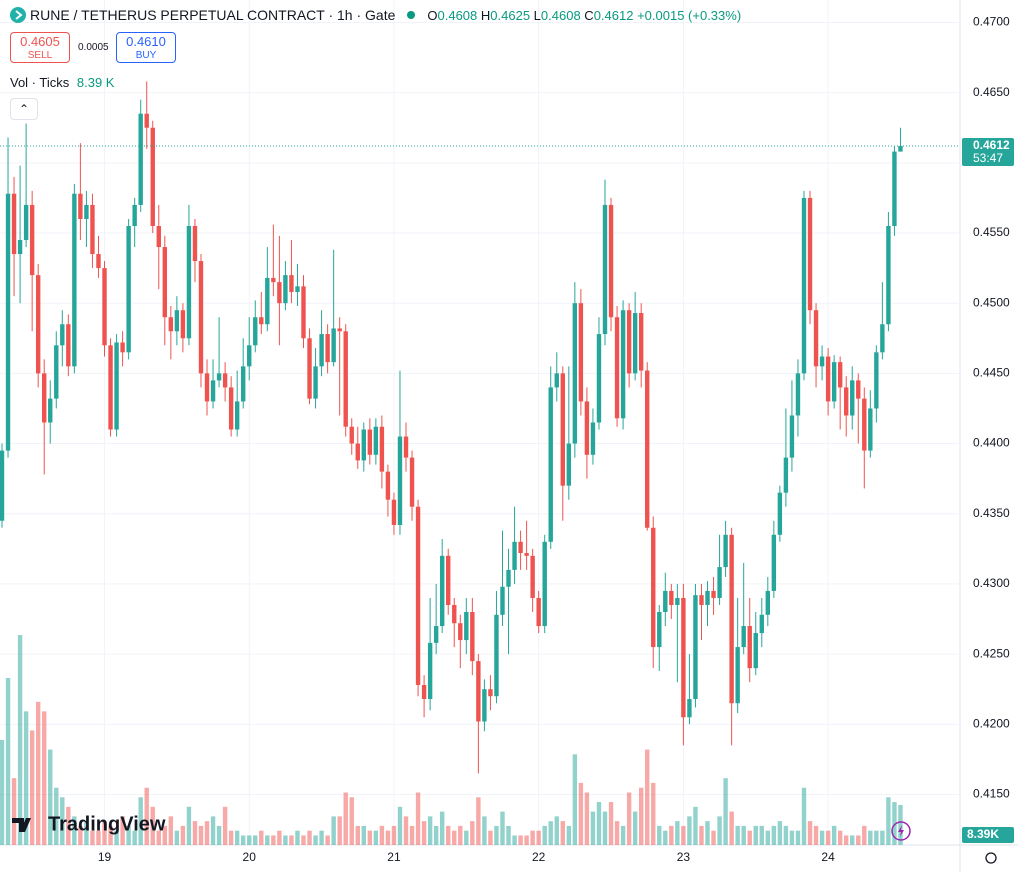 Image resolution: width=1018 pixels, height=872 pixels. What do you see at coordinates (988, 158) in the screenshot?
I see `countdown: 53:47` at bounding box center [988, 158].